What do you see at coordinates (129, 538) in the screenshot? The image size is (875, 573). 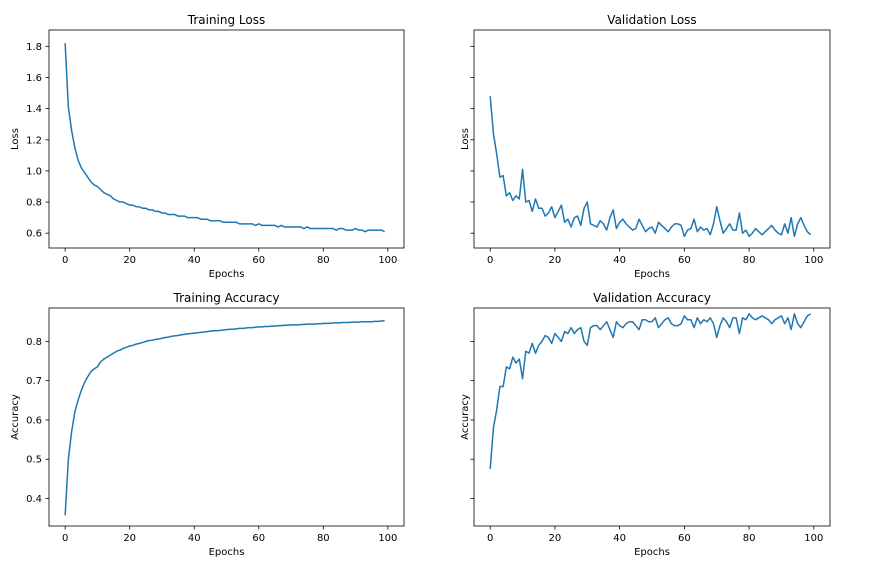 I see `training-accuracy-xtick-label: 20` at bounding box center [129, 538].